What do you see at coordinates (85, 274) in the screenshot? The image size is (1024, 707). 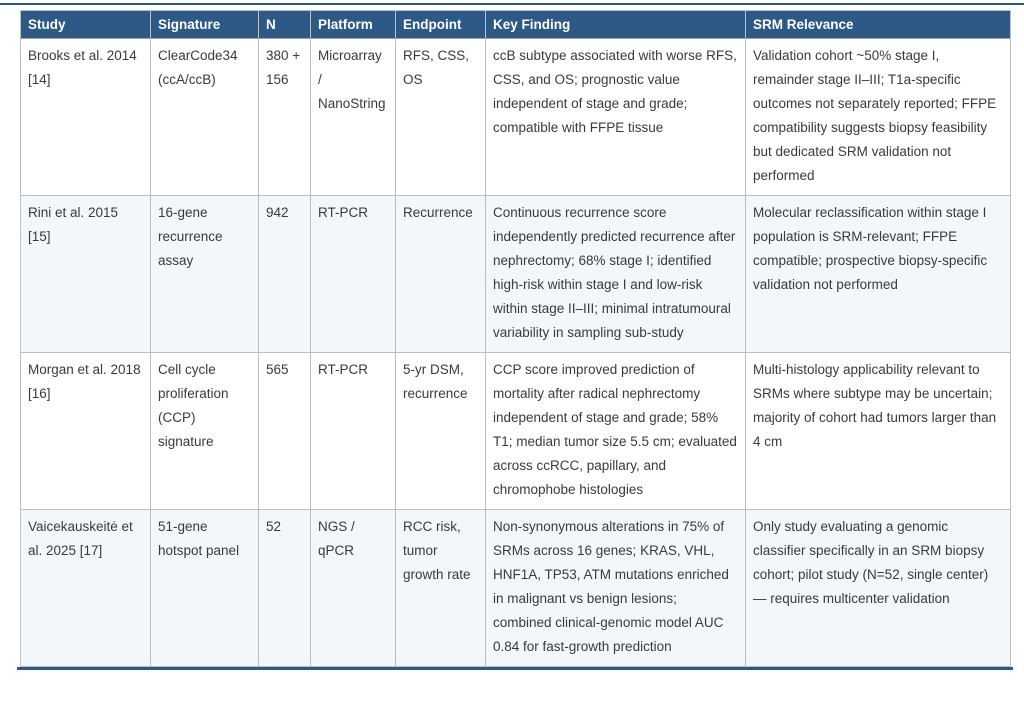 I see `cell-study: Rini et al. 2015 [15]` at bounding box center [85, 274].